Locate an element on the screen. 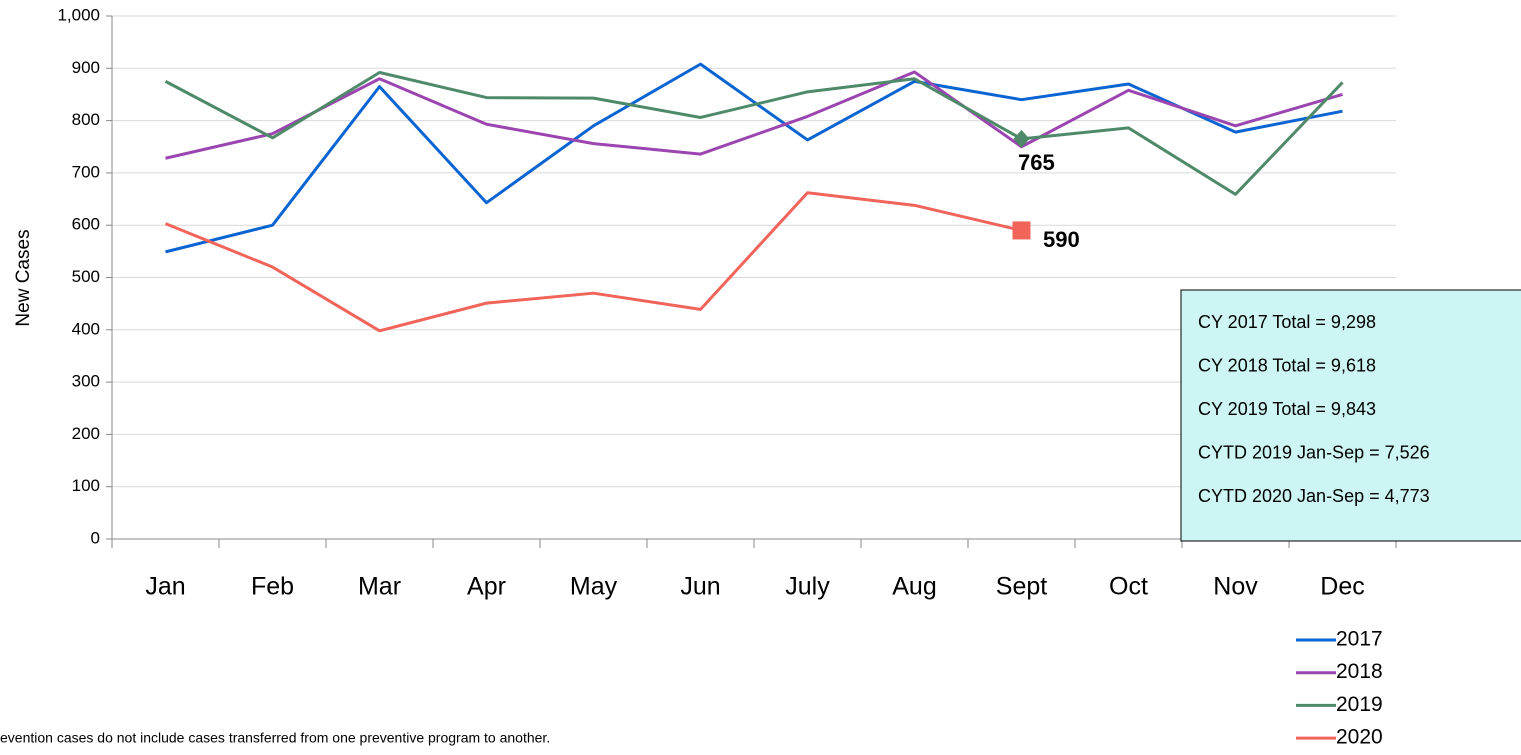 The width and height of the screenshot is (1521, 755). x-tick-label: May is located at coordinates (594, 587).